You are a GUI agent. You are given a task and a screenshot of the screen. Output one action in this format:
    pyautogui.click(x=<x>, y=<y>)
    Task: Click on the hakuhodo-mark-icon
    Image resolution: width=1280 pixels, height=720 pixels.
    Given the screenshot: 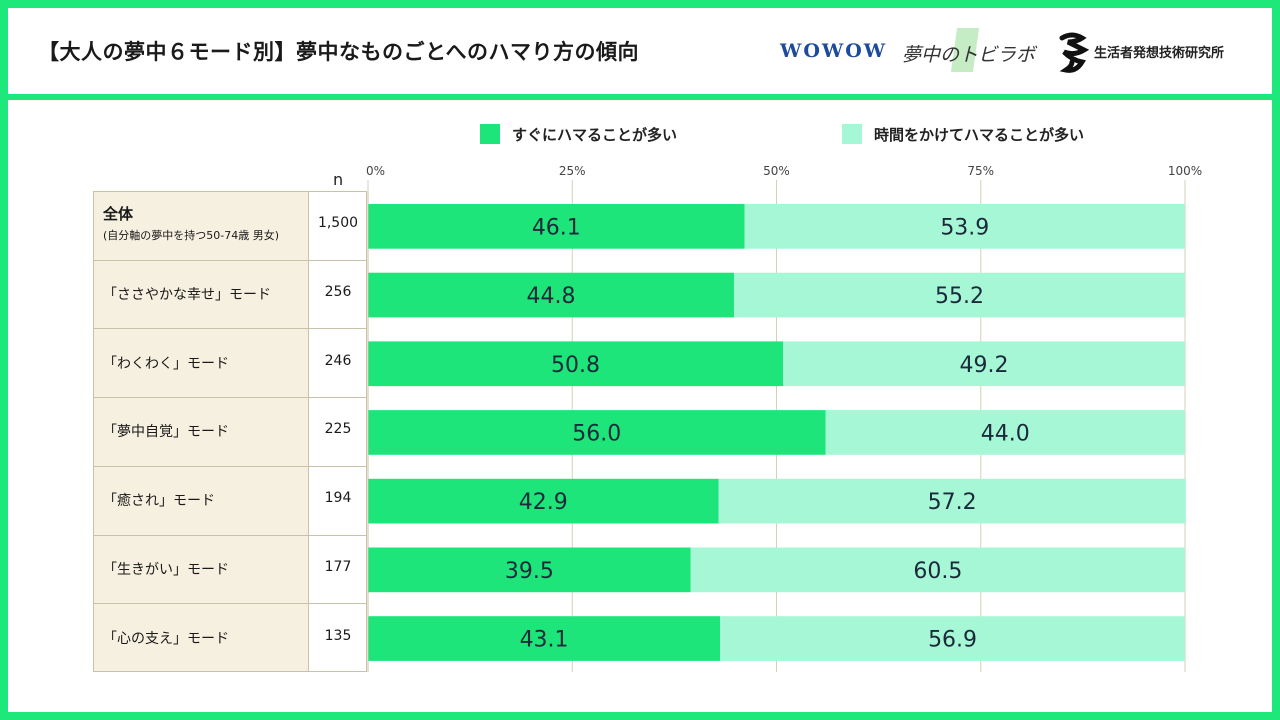 What is the action you would take?
    pyautogui.click(x=1074, y=52)
    